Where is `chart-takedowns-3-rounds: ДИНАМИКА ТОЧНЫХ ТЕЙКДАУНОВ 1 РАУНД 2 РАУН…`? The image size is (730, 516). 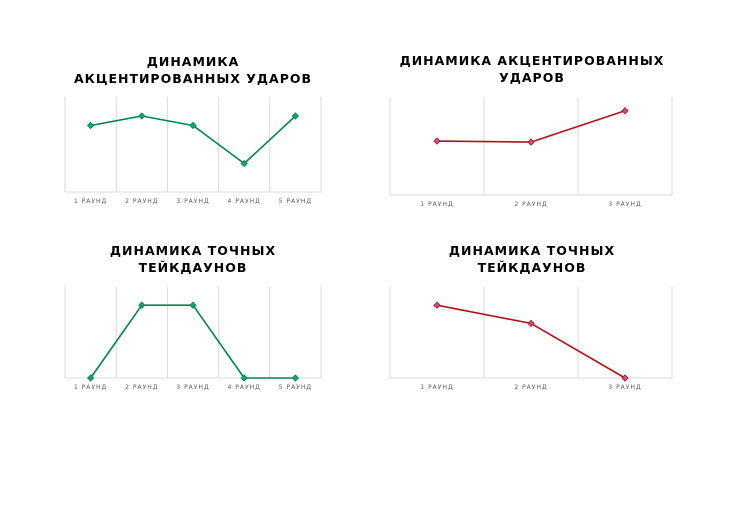 chart-takedowns-3-rounds: ДИНАМИКА ТОЧНЫХ ТЕЙКДАУНОВ 1 РАУНД 2 РАУН… is located at coordinates (532, 322).